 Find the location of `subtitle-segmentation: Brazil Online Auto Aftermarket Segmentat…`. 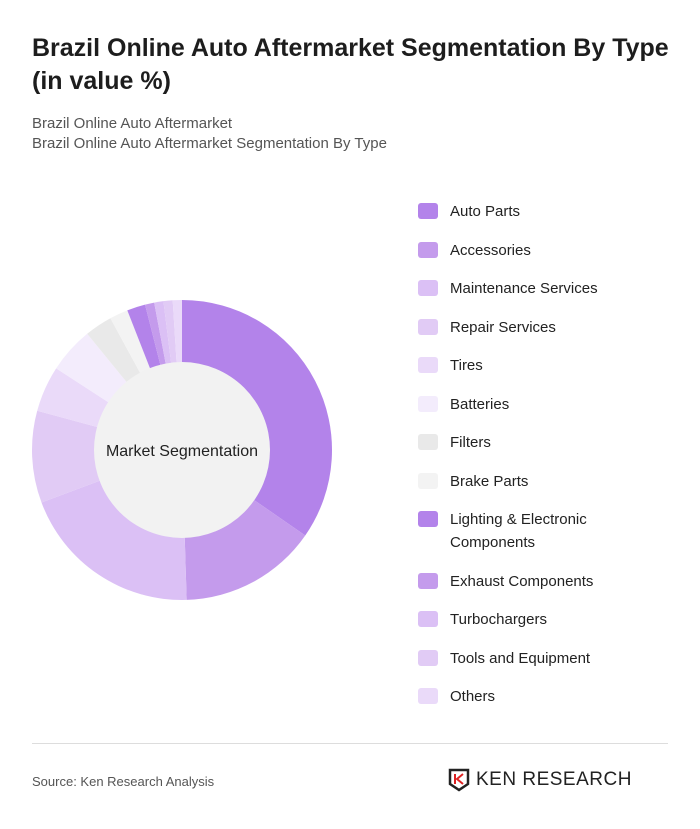

subtitle-segmentation: Brazil Online Auto Aftermarket Segmentat… is located at coordinates (209, 143).